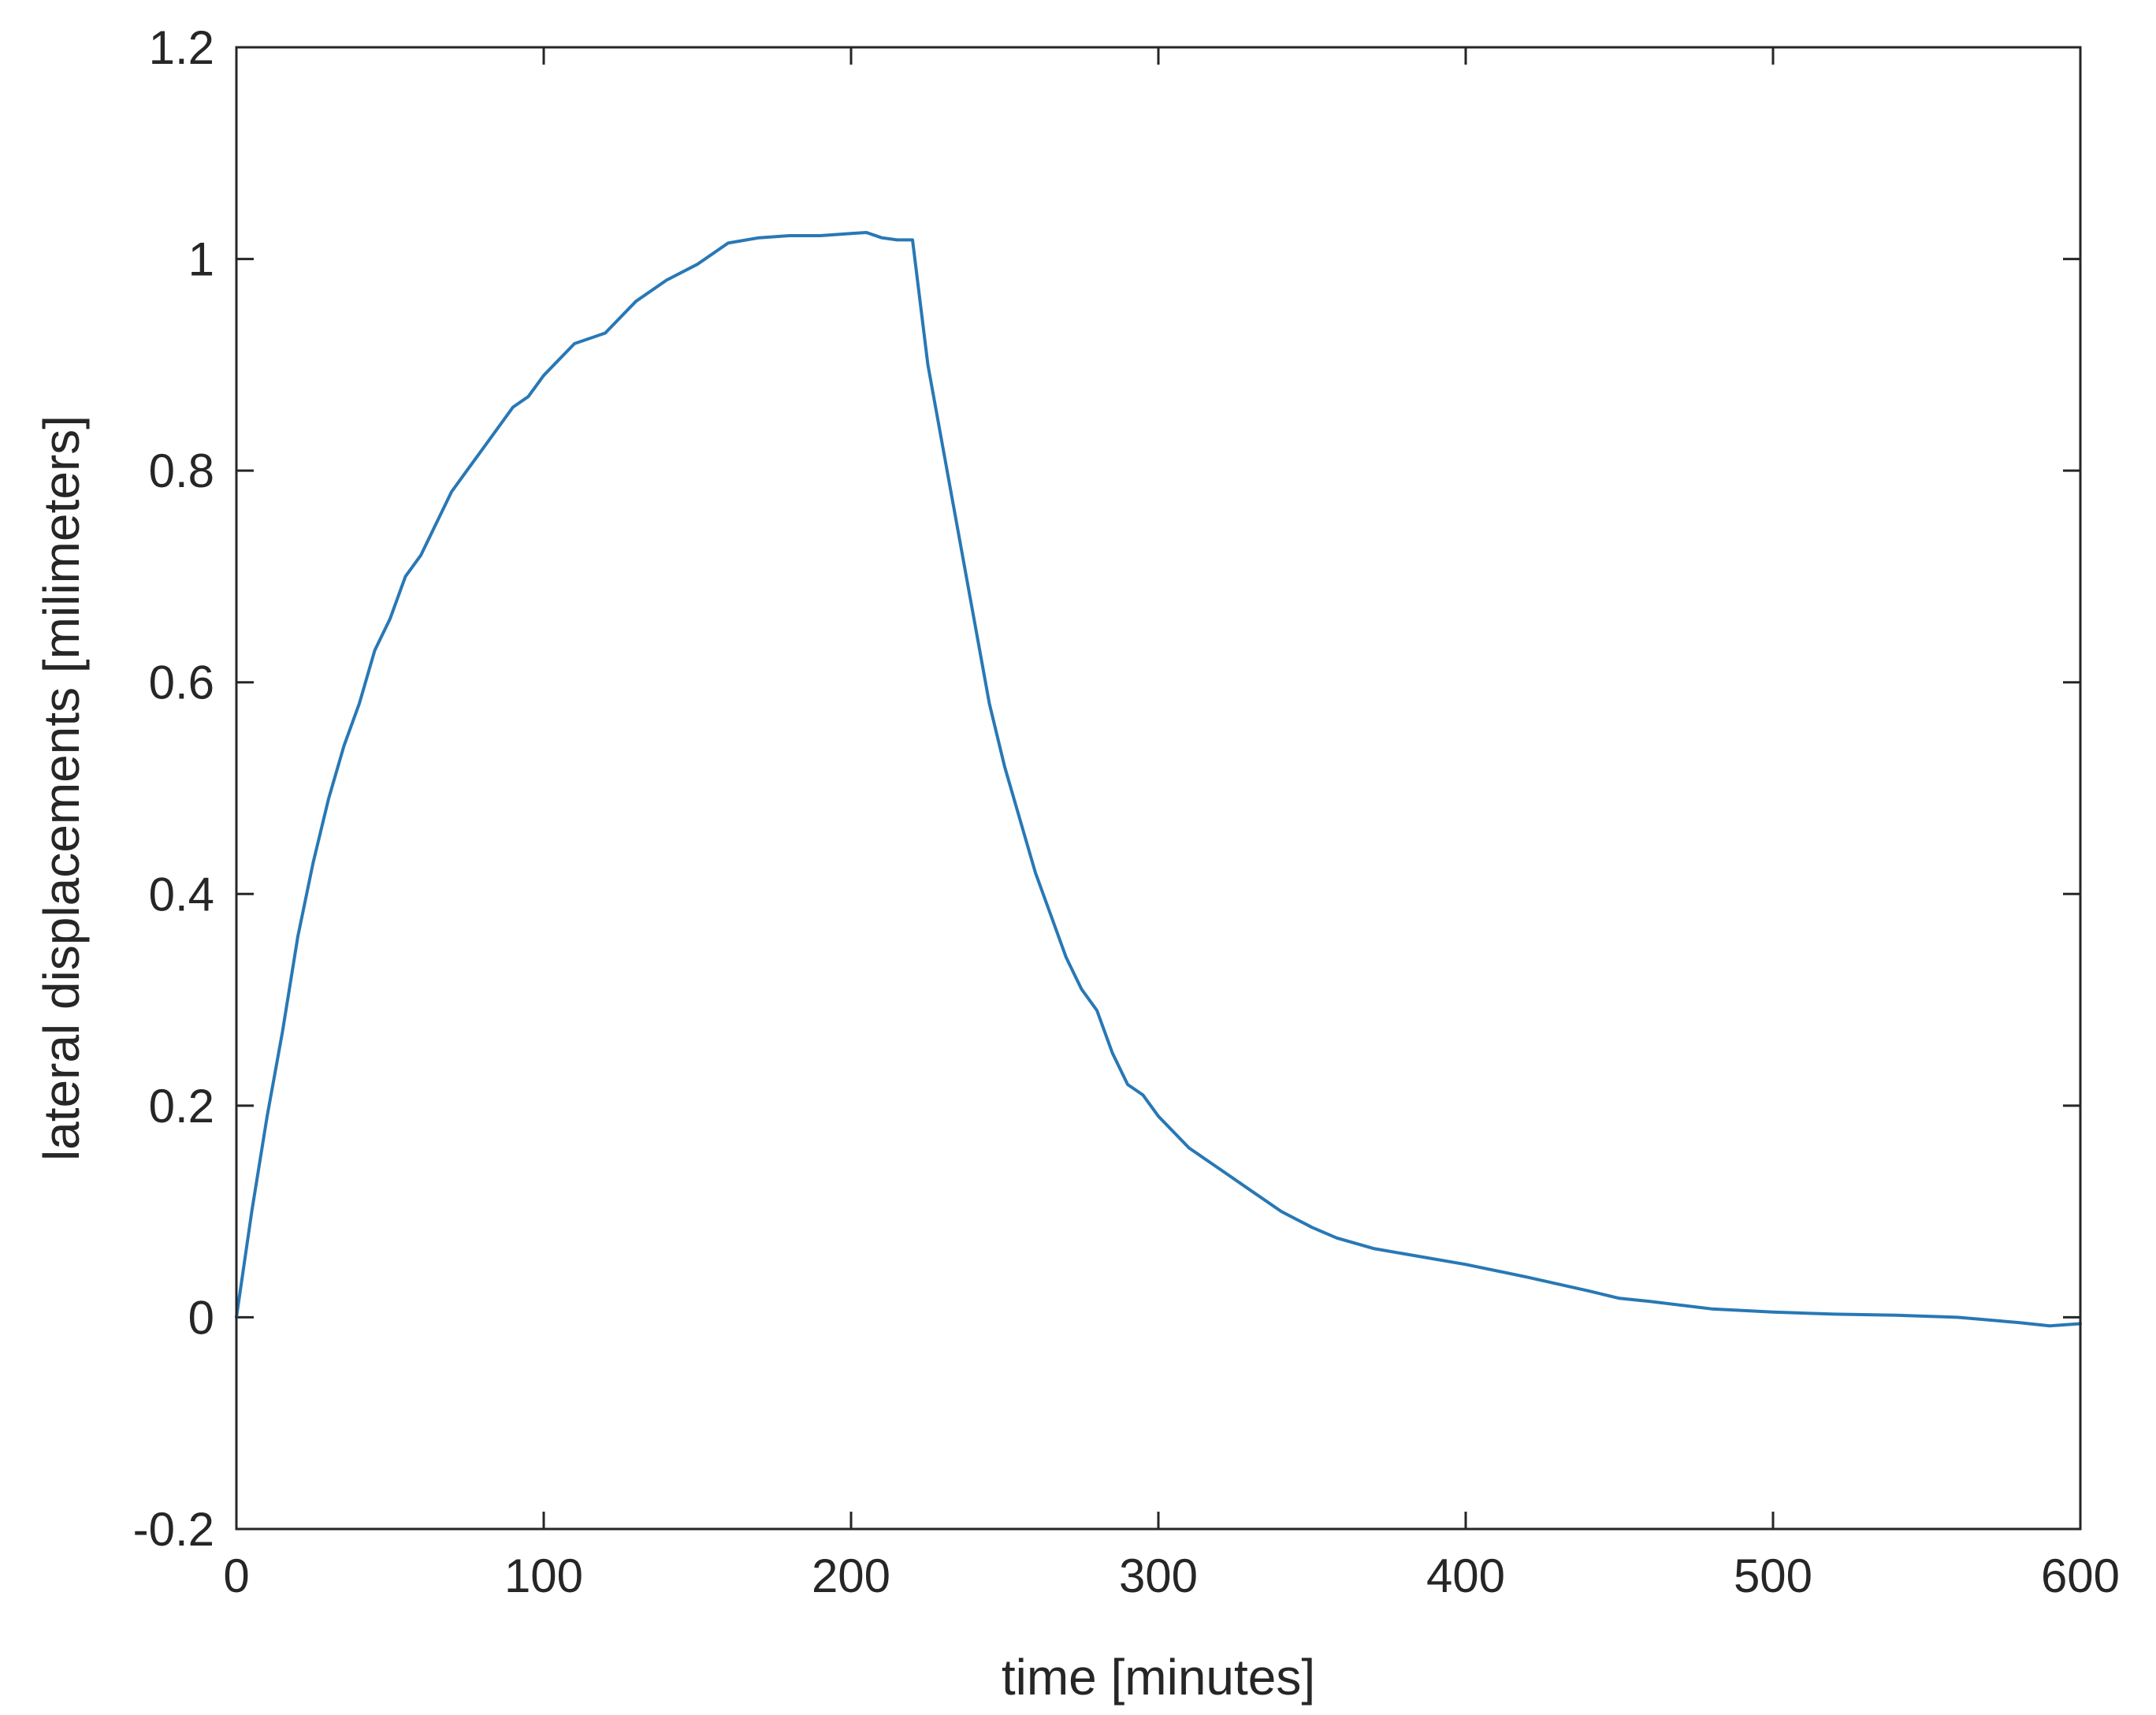  Describe the element at coordinates (61, 788) in the screenshot. I see `y-axis-label: lateral displacements [milimeters]` at that location.